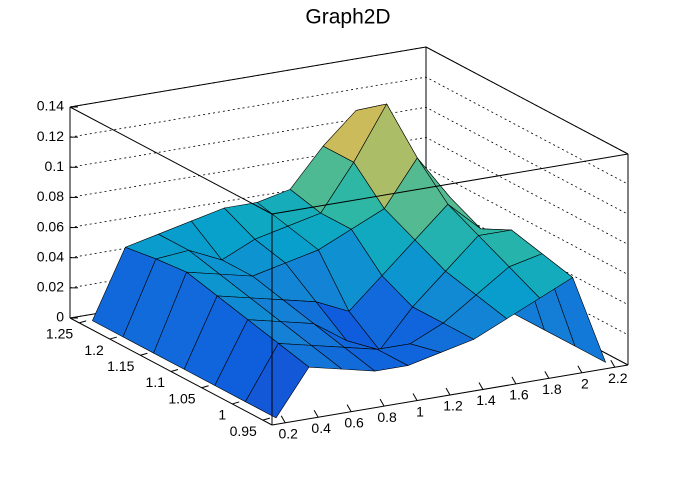 This screenshot has height=477, width=696. What do you see at coordinates (156, 382) in the screenshot?
I see `y-tick-label: 1.1` at bounding box center [156, 382].